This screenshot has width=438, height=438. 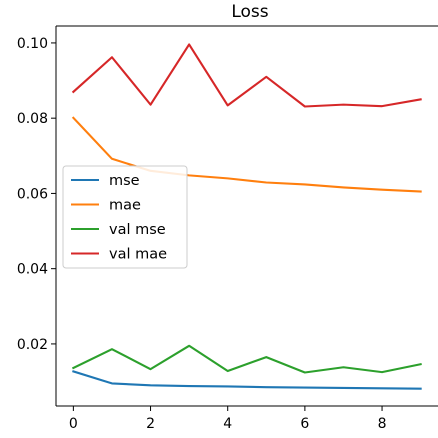 What do you see at coordinates (246, 75) in the screenshot?
I see `series-line-val-mae` at bounding box center [246, 75].